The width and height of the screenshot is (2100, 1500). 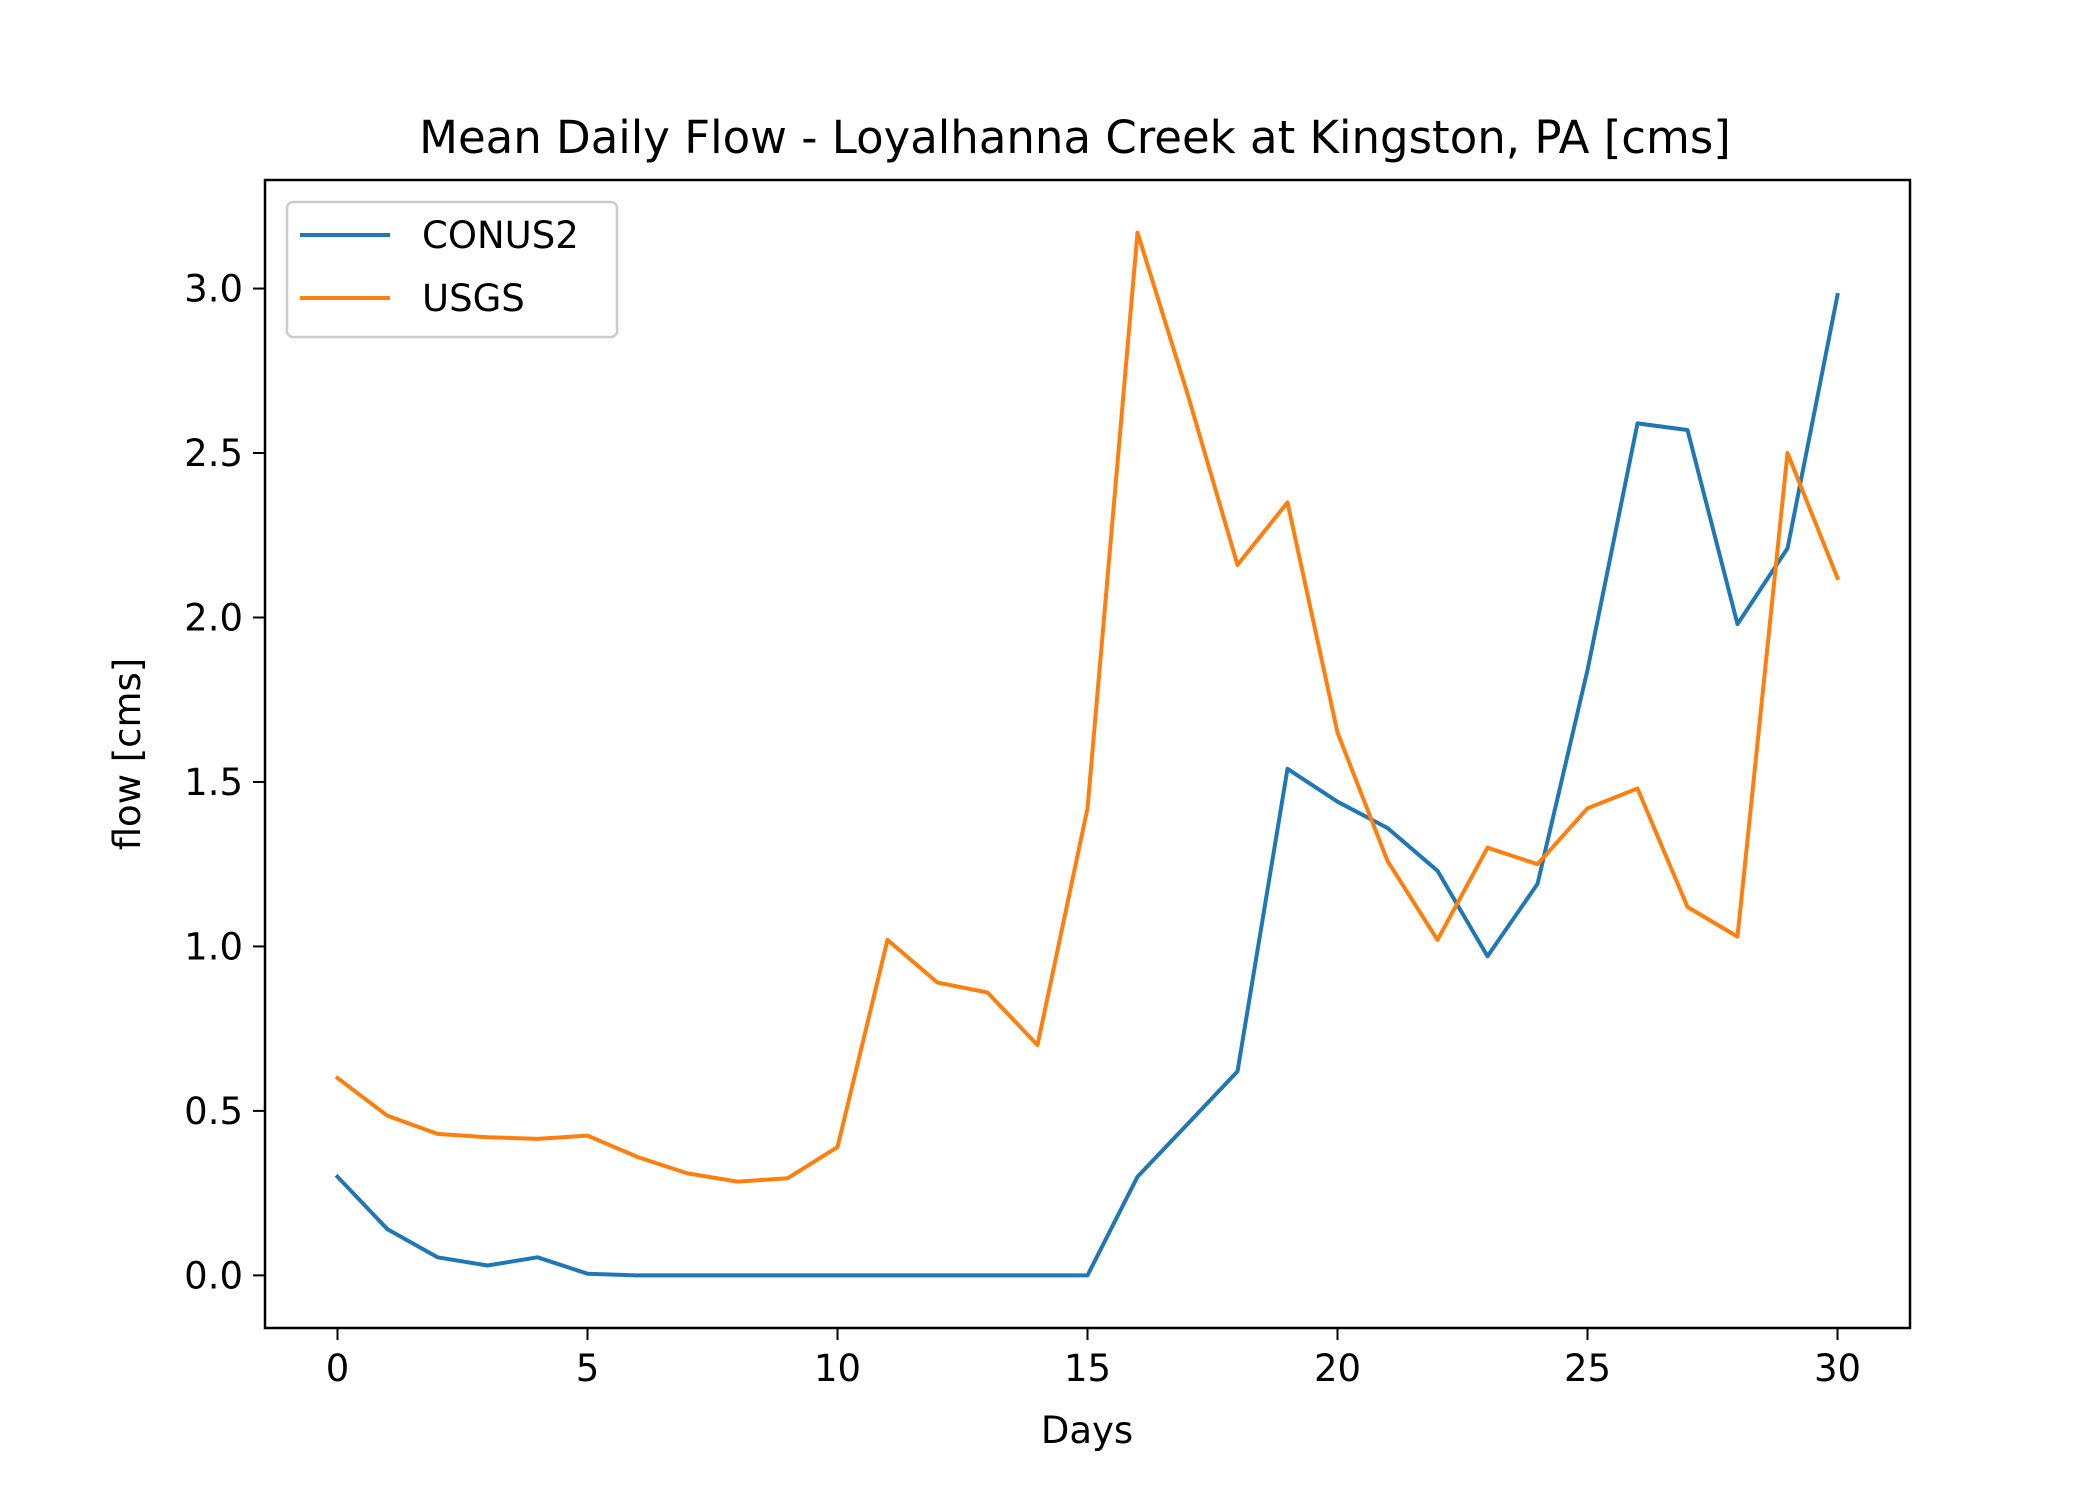 What do you see at coordinates (127, 754) in the screenshot?
I see `y-axis-label: flow [cms]` at bounding box center [127, 754].